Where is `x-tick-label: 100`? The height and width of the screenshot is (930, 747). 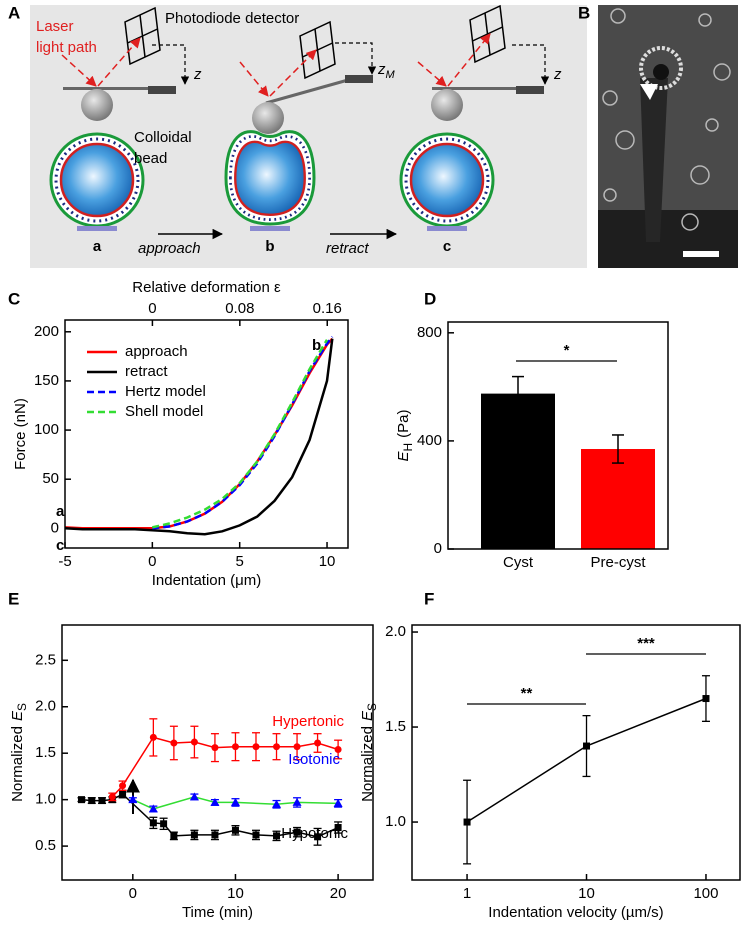
x-tick-label: 100 is located at coordinates (705, 893).